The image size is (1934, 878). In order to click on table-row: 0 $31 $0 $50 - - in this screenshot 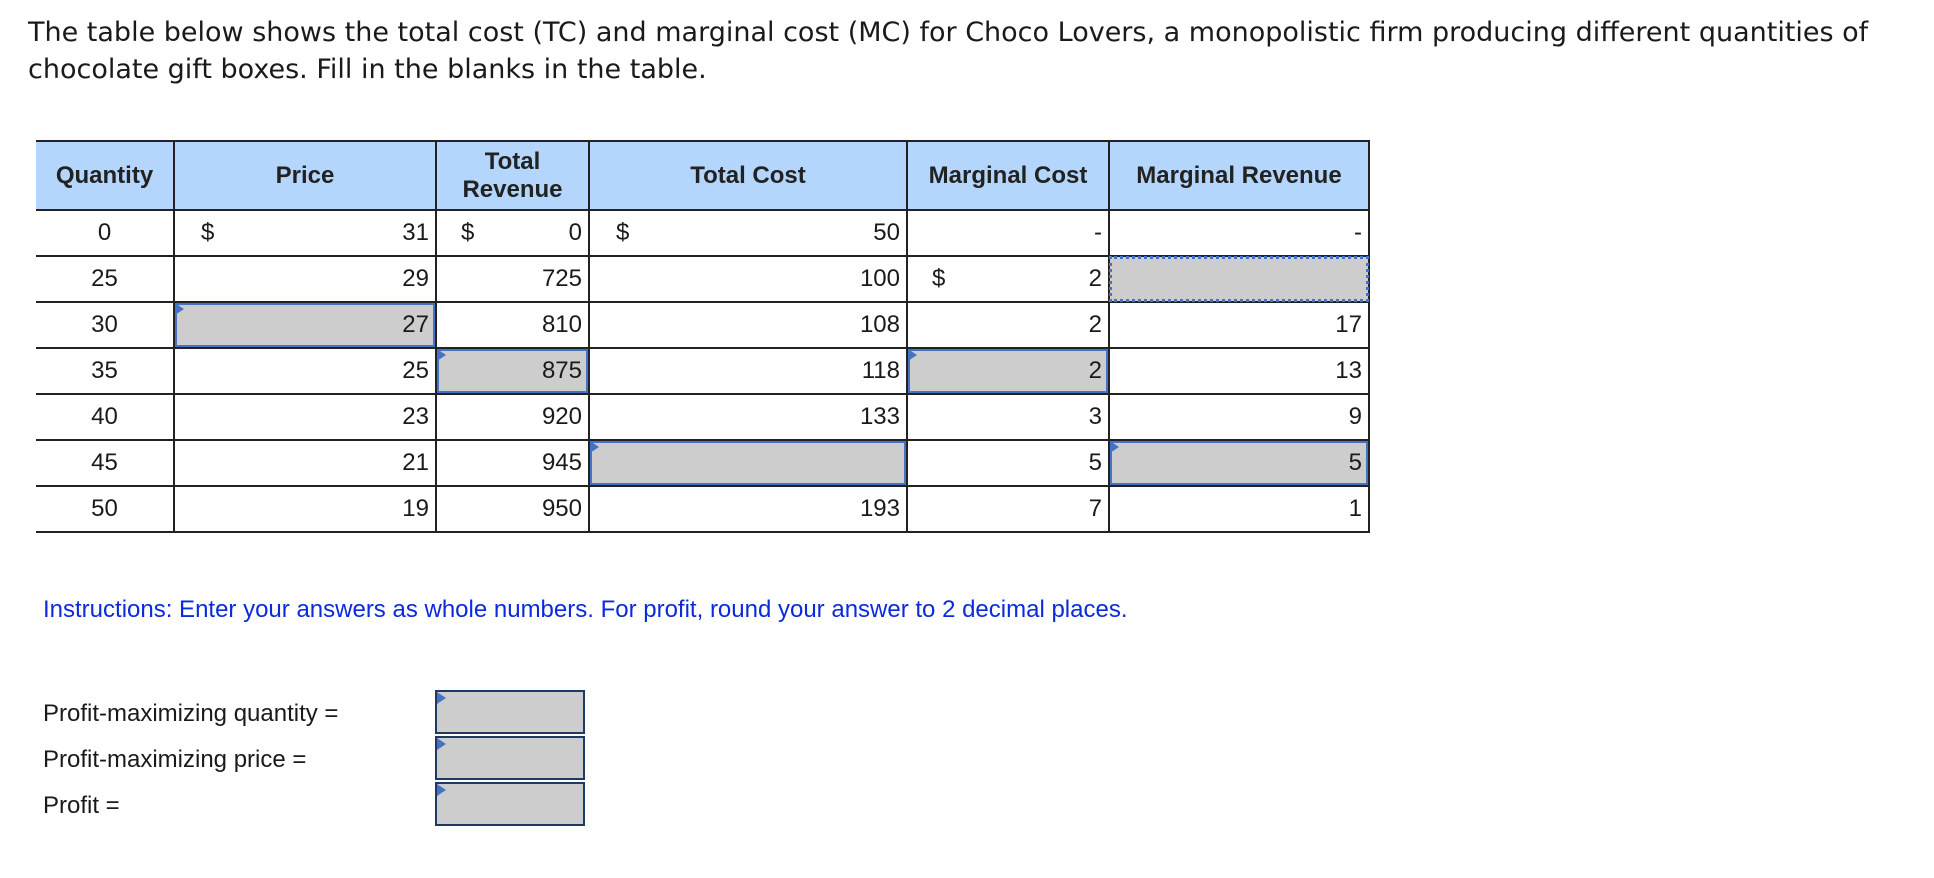, I will do `click(703, 233)`.